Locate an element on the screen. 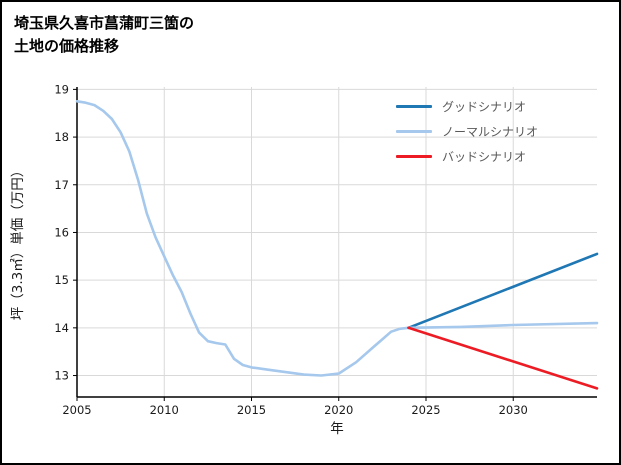  legend-swatch-normal is located at coordinates (414, 131).